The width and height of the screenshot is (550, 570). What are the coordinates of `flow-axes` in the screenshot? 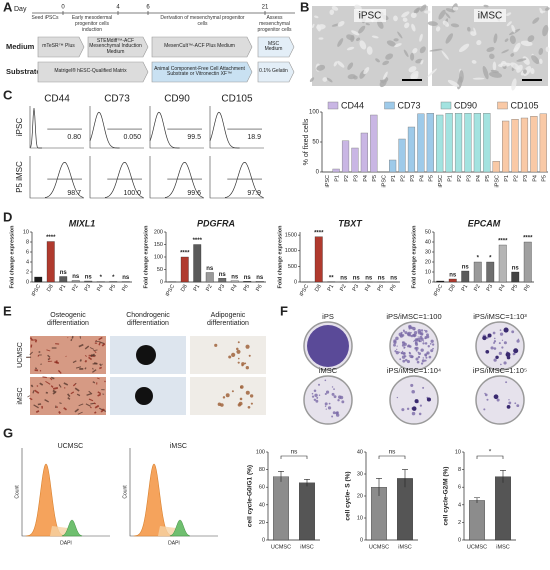 It's located at (116, 177).